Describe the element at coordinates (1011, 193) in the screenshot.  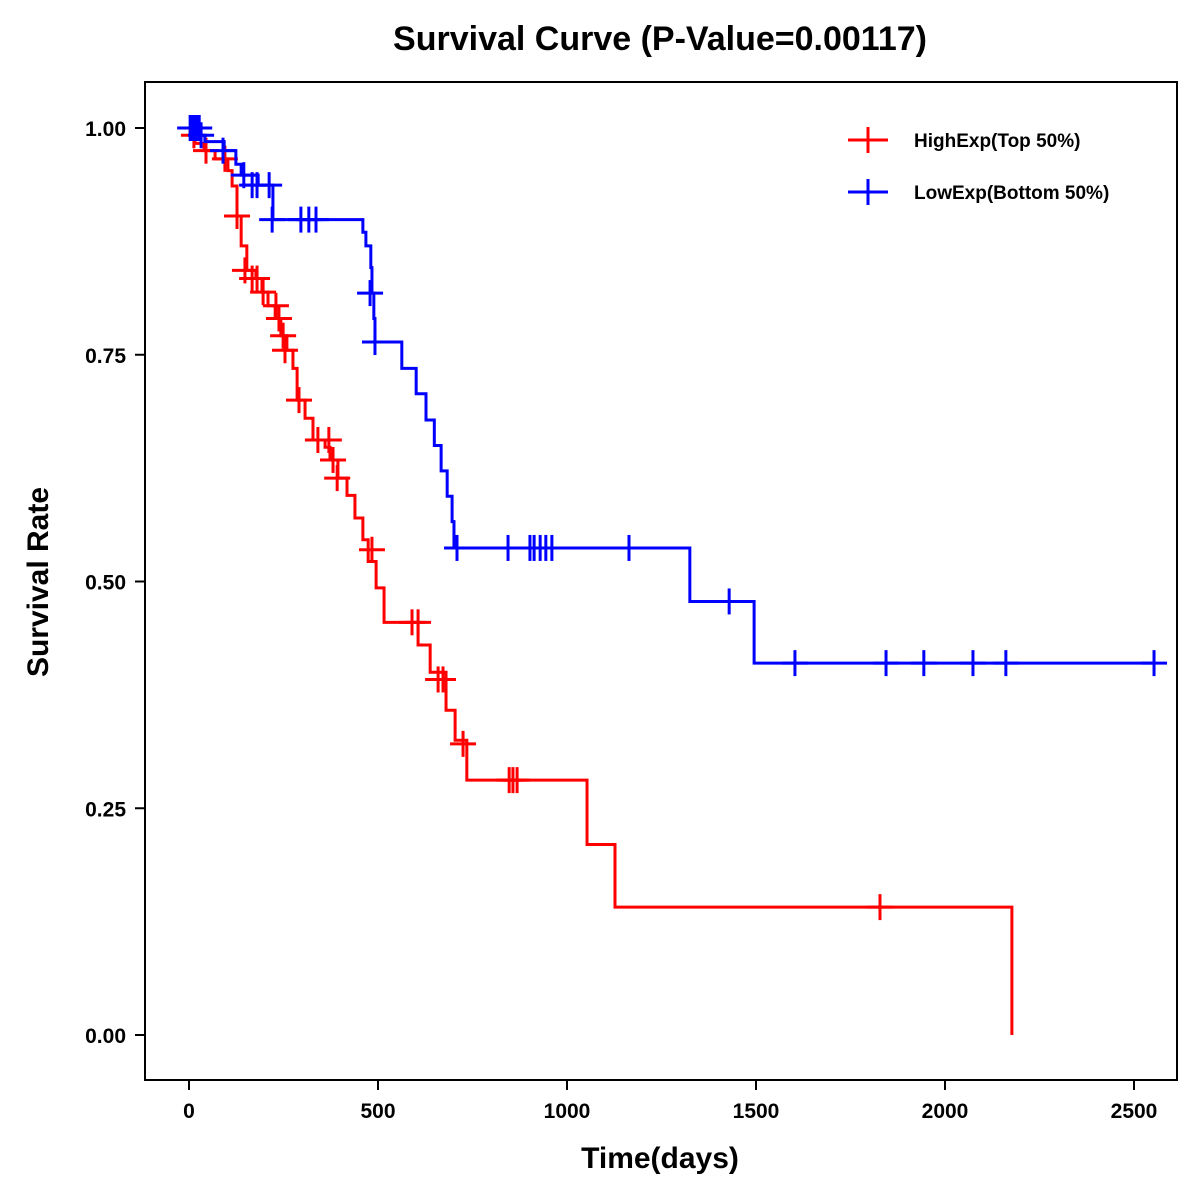
I see `legend-label-low: LowExp(Bottom 50%)` at that location.